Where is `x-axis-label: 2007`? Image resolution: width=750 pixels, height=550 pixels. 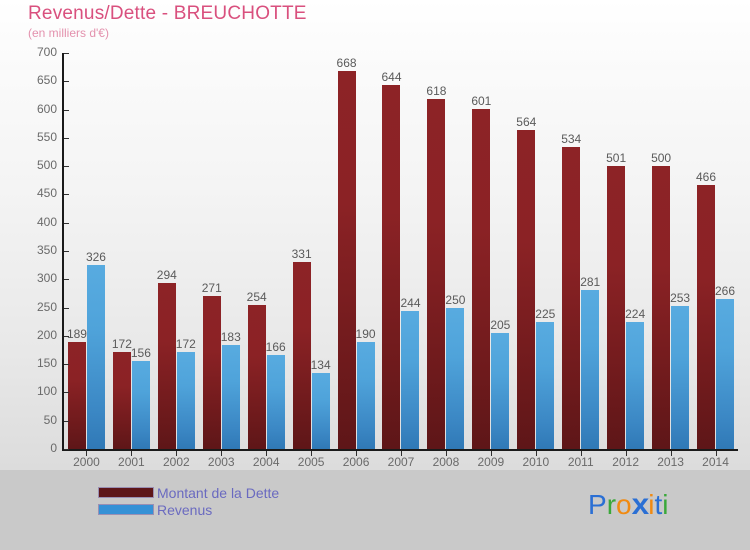
x-axis-label: 2007 is located at coordinates (401, 462).